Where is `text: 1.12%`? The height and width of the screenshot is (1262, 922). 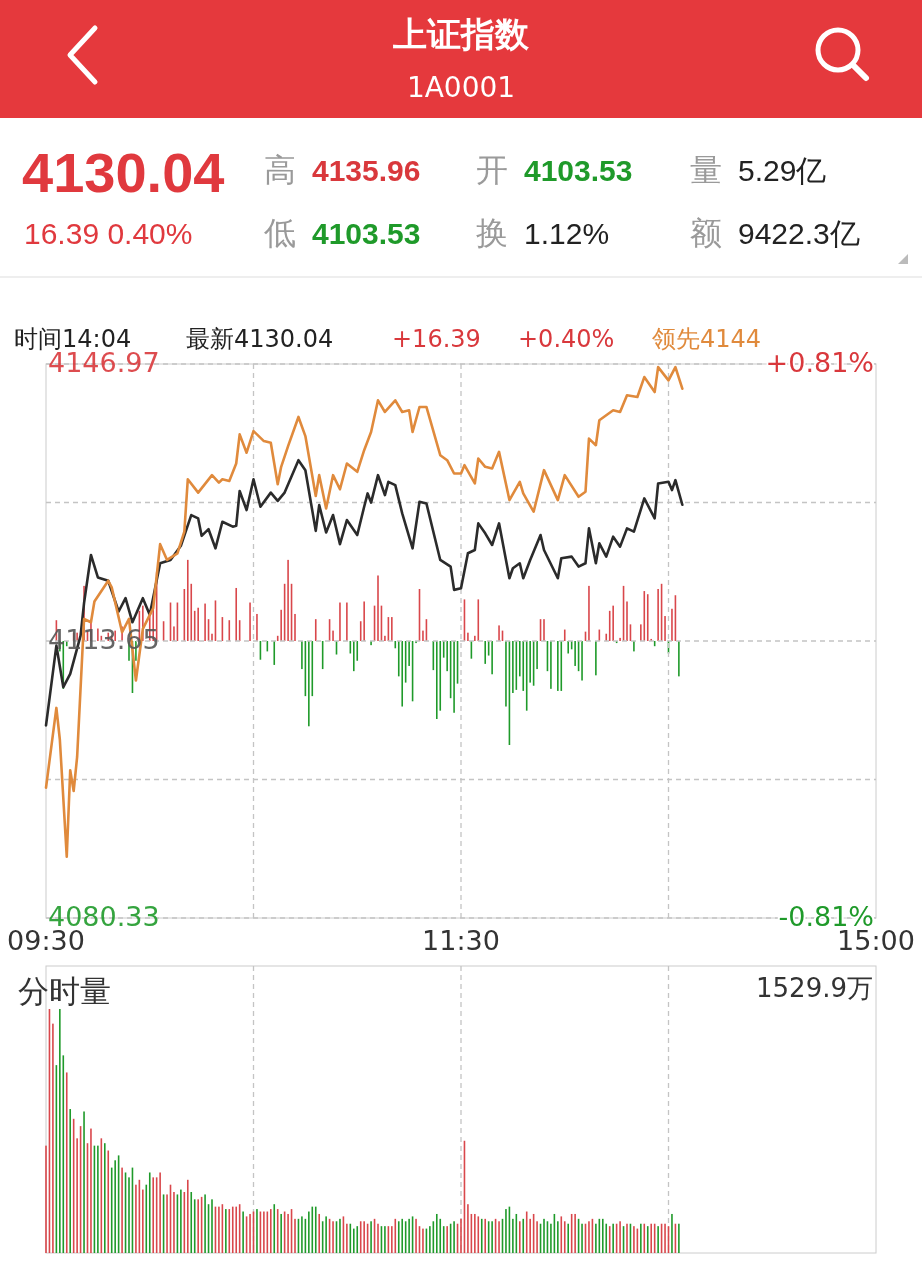 text: 1.12% is located at coordinates (567, 233).